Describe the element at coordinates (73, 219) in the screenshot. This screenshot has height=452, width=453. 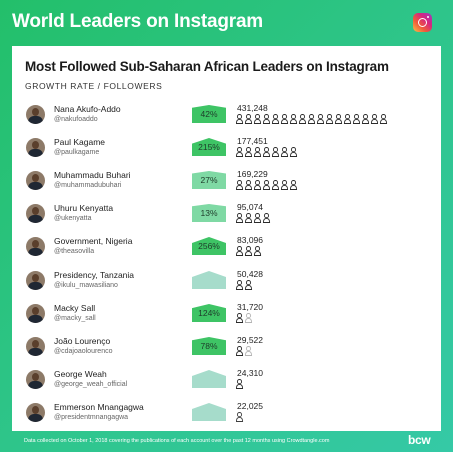
I see `leader-handle: @ukenyatta` at that location.